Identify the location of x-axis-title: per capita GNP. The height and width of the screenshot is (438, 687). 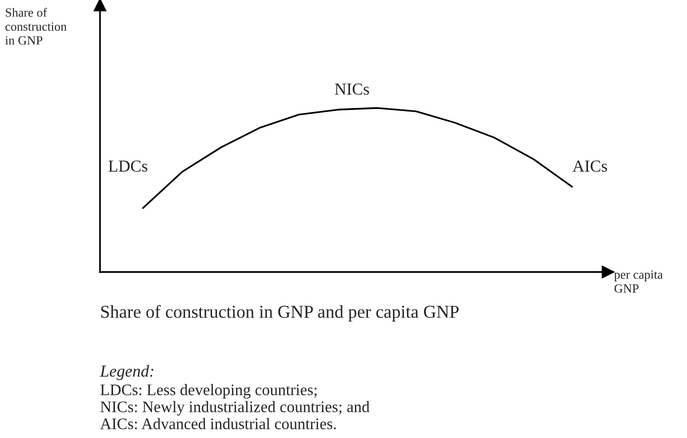
(638, 281).